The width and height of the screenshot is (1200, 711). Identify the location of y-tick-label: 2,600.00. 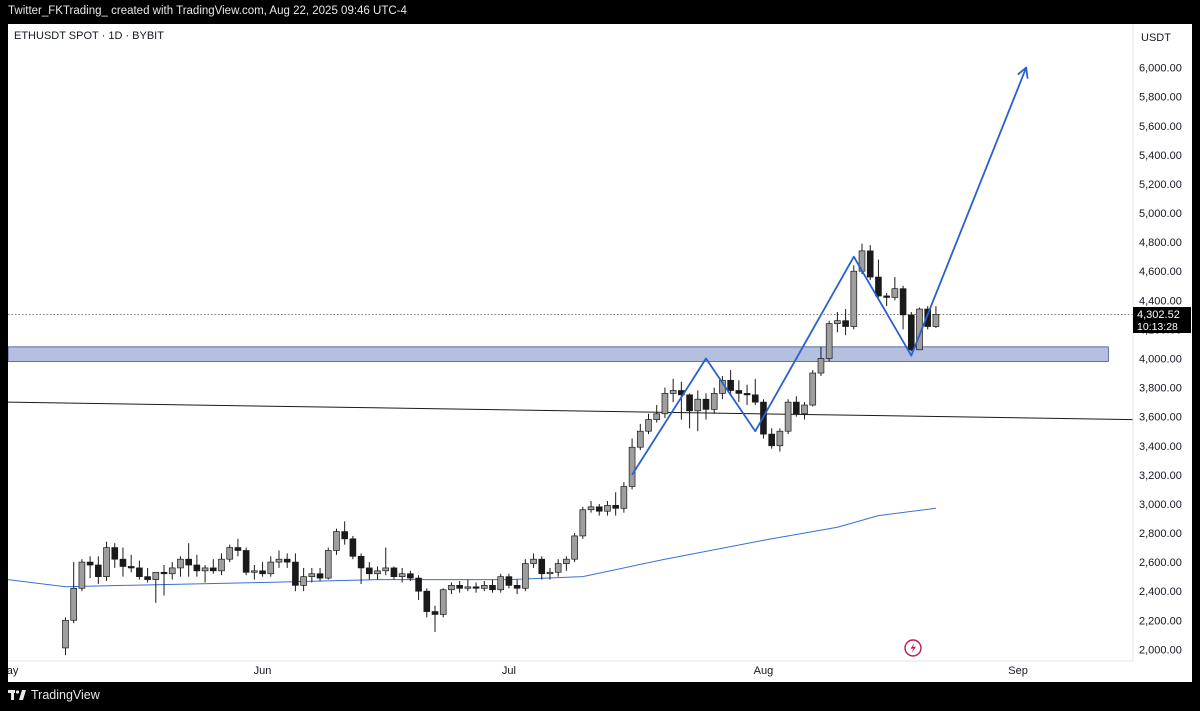
(1160, 563).